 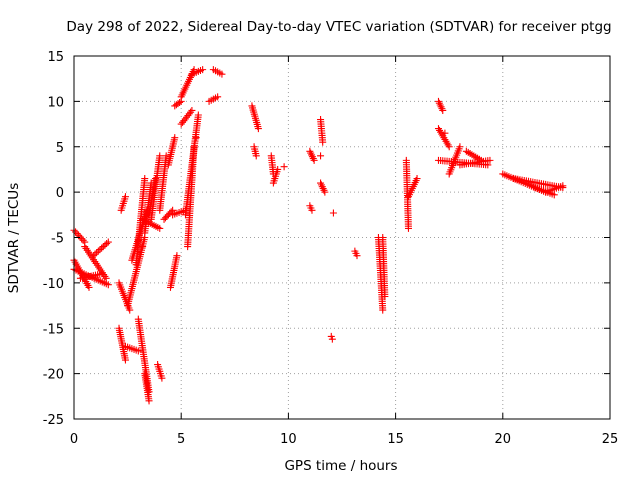 What do you see at coordinates (60, 193) in the screenshot?
I see `y-tick-label: 0` at bounding box center [60, 193].